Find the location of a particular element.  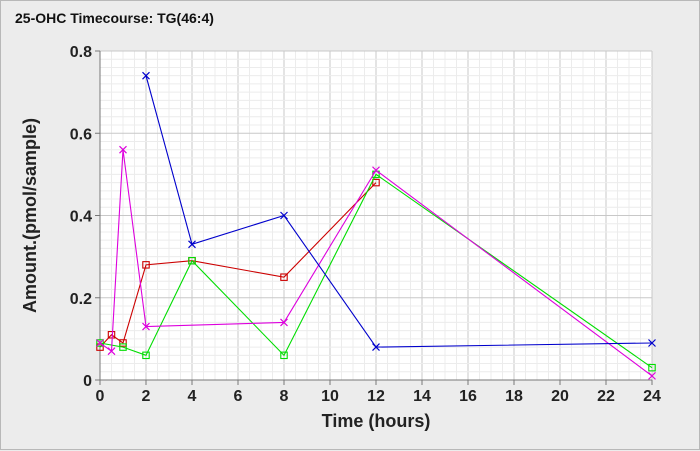

x-tick-label: 20 is located at coordinates (560, 396).